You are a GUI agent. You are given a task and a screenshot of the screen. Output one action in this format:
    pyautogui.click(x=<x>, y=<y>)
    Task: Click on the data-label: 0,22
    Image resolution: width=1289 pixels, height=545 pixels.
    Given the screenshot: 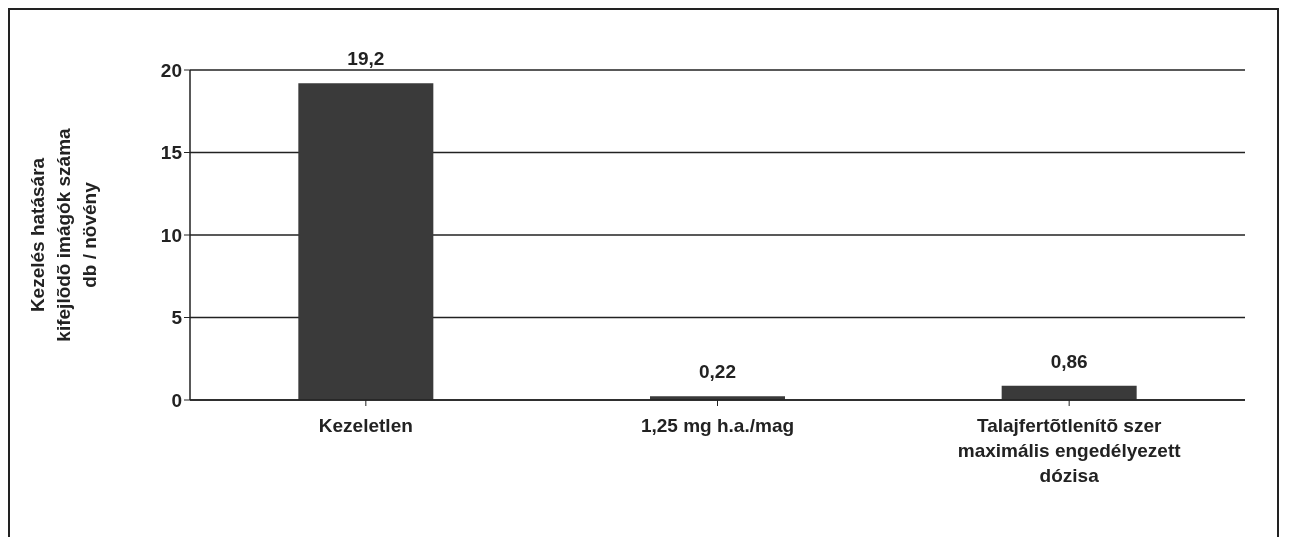 What is the action you would take?
    pyautogui.click(x=717, y=372)
    